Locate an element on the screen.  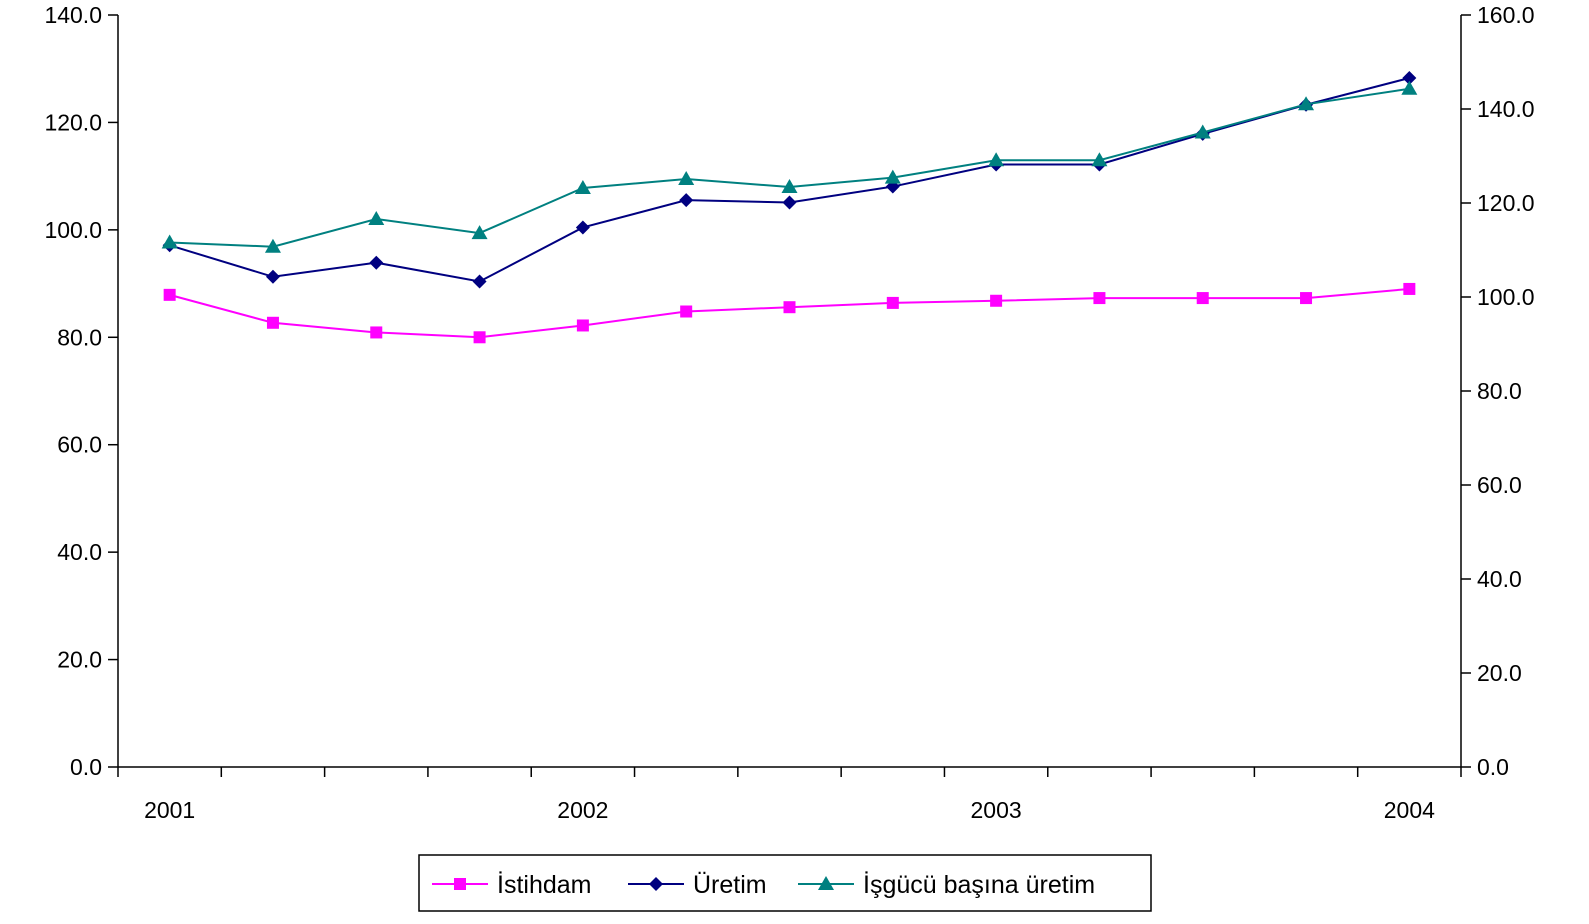
right-y-tick-label: 100.0 is located at coordinates (1506, 297).